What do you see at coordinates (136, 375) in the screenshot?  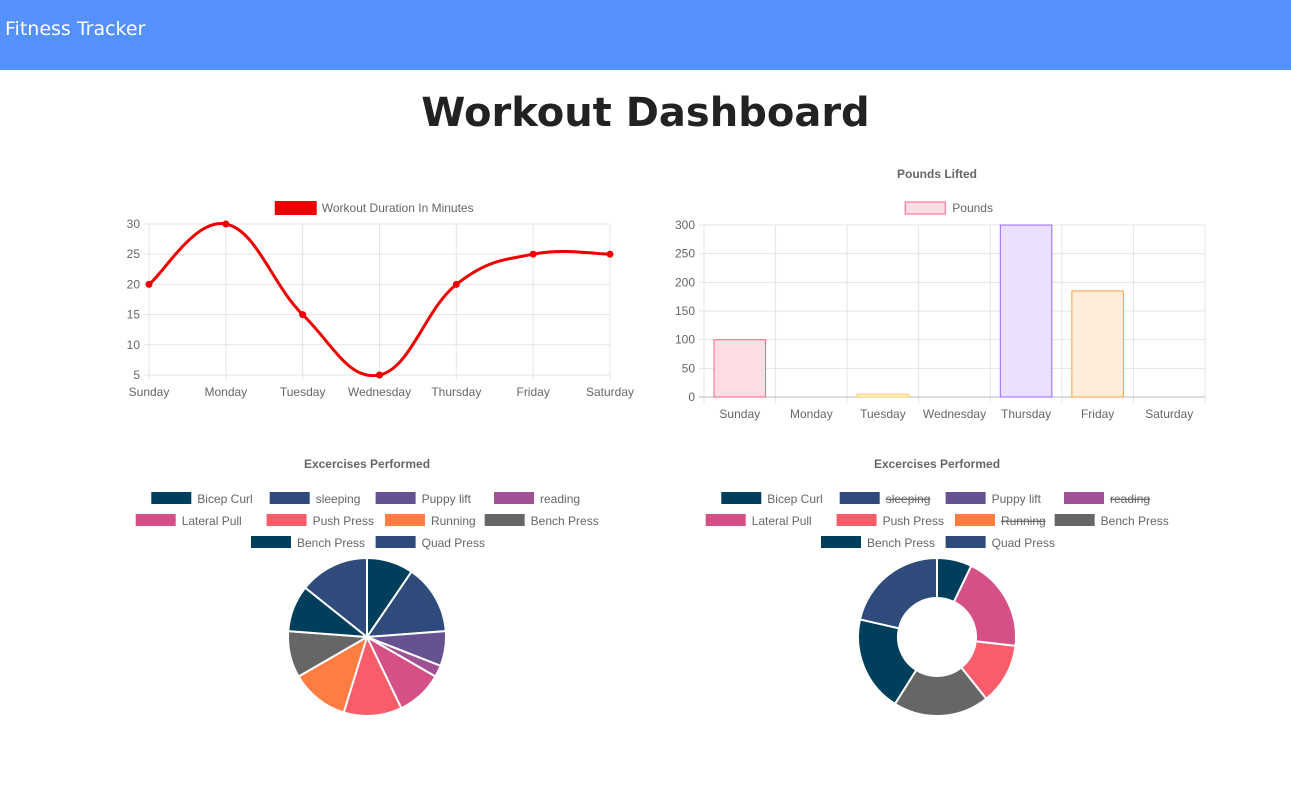 I see `y-tick-label: 5` at bounding box center [136, 375].